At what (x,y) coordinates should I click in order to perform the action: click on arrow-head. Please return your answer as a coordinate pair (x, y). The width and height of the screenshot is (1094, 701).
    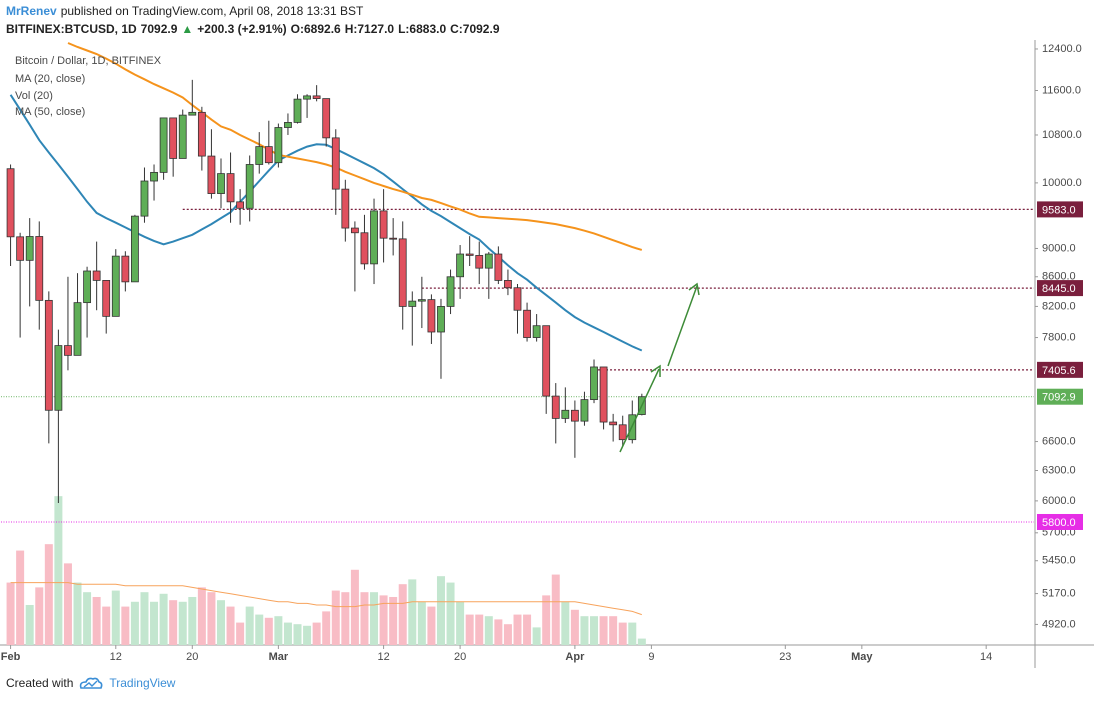
    Looking at the image, I should click on (655, 370).